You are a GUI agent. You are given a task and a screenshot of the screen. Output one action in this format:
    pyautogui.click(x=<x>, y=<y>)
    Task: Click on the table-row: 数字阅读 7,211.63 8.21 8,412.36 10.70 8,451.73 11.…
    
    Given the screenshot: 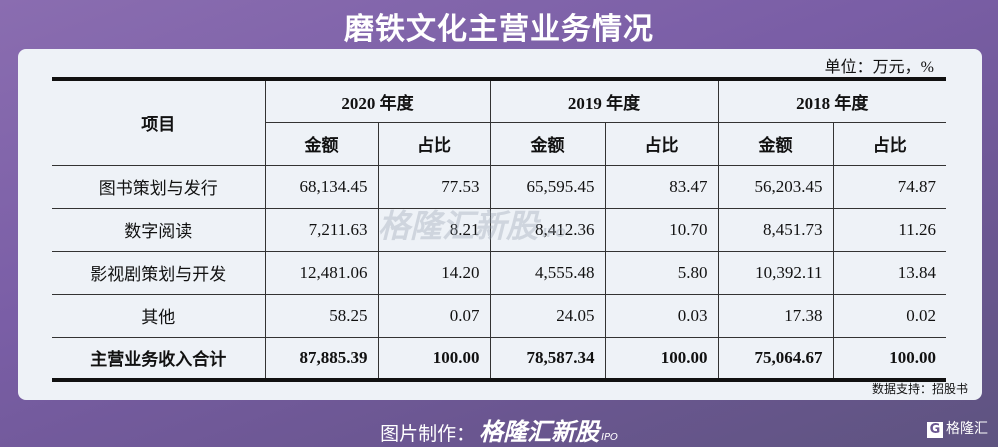 What is the action you would take?
    pyautogui.click(x=499, y=229)
    